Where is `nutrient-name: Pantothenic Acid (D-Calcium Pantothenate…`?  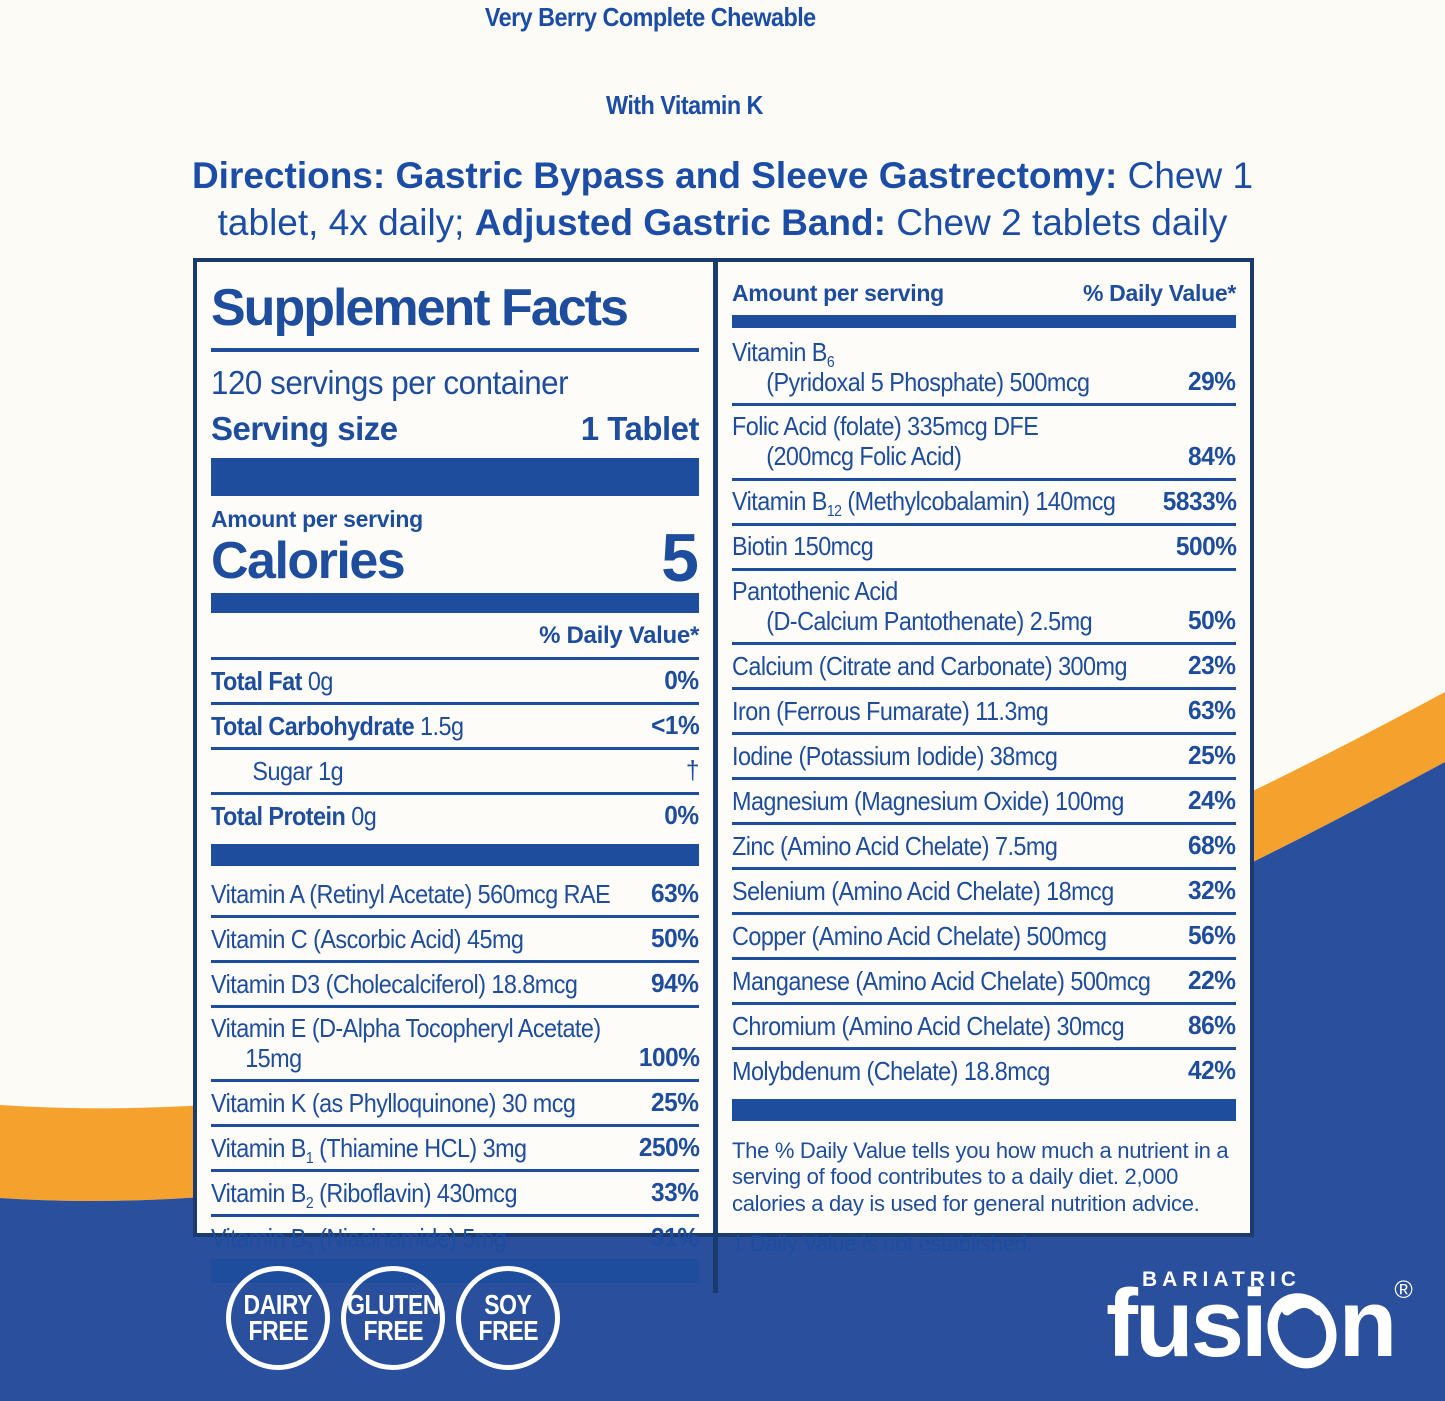
nutrient-name: Pantothenic Acid (D-Calcium Pantothenate… is located at coordinates (912, 605).